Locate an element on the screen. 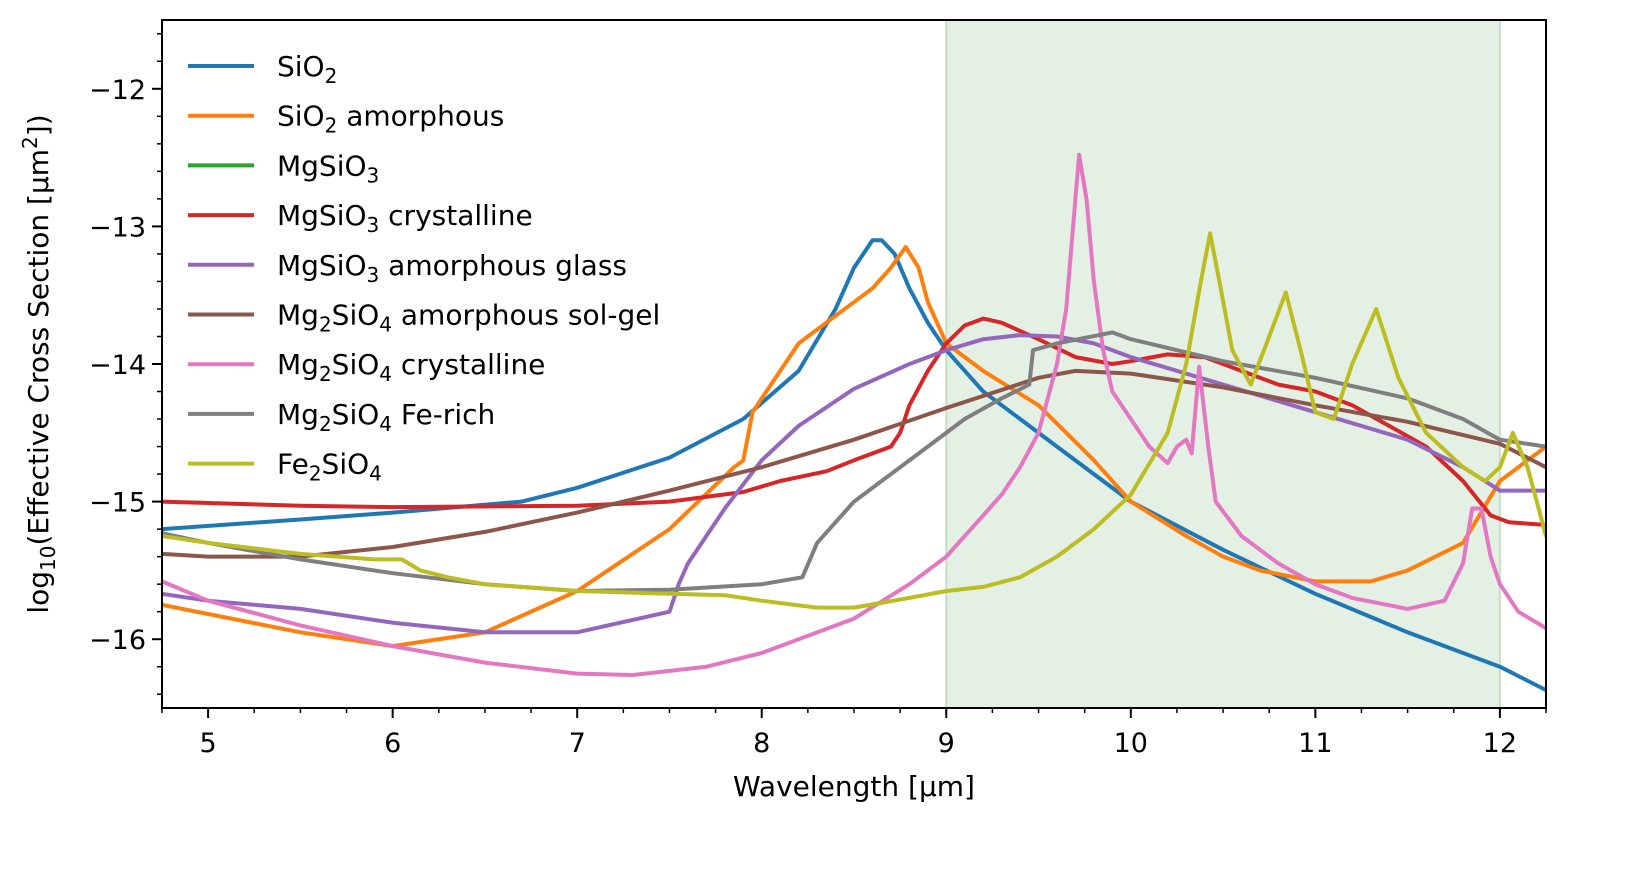  x-tick-label: 10 is located at coordinates (1131, 743).